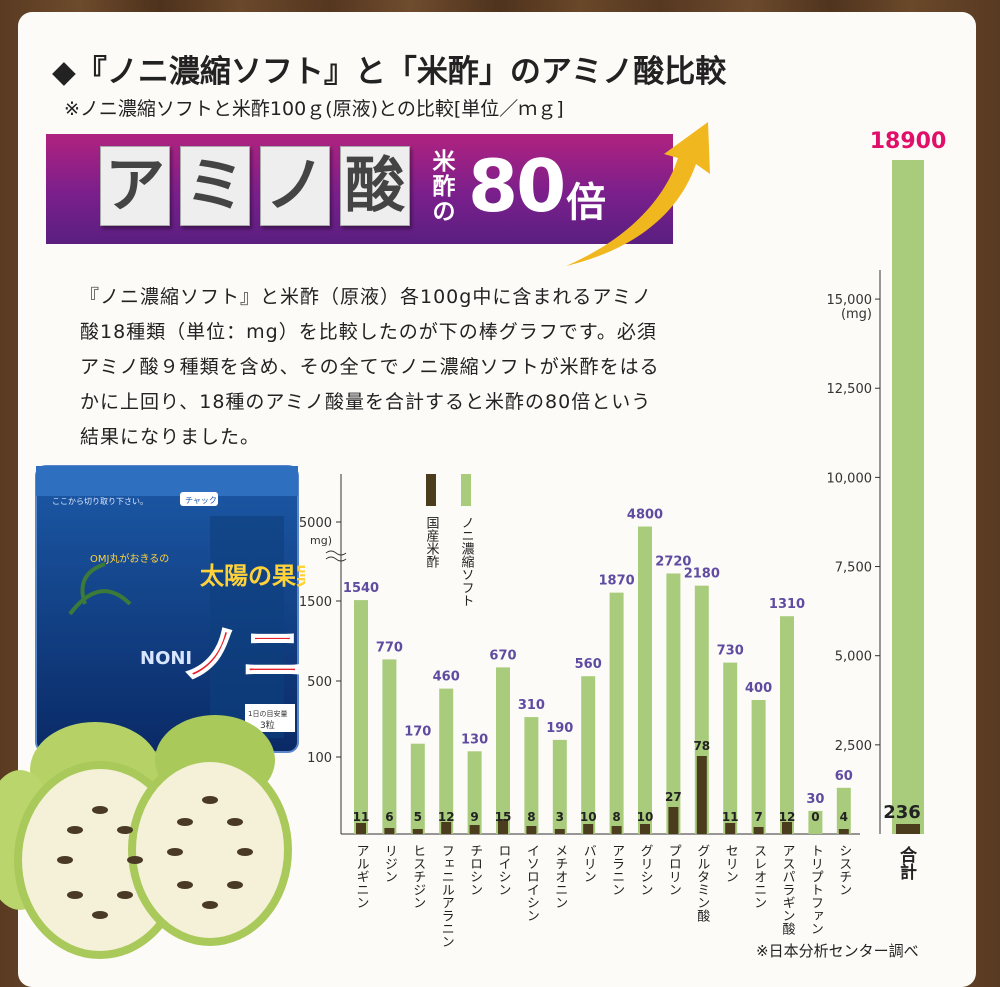  What do you see at coordinates (758, 688) in the screenshot?
I see `noni-value-label: 400` at bounding box center [758, 688].